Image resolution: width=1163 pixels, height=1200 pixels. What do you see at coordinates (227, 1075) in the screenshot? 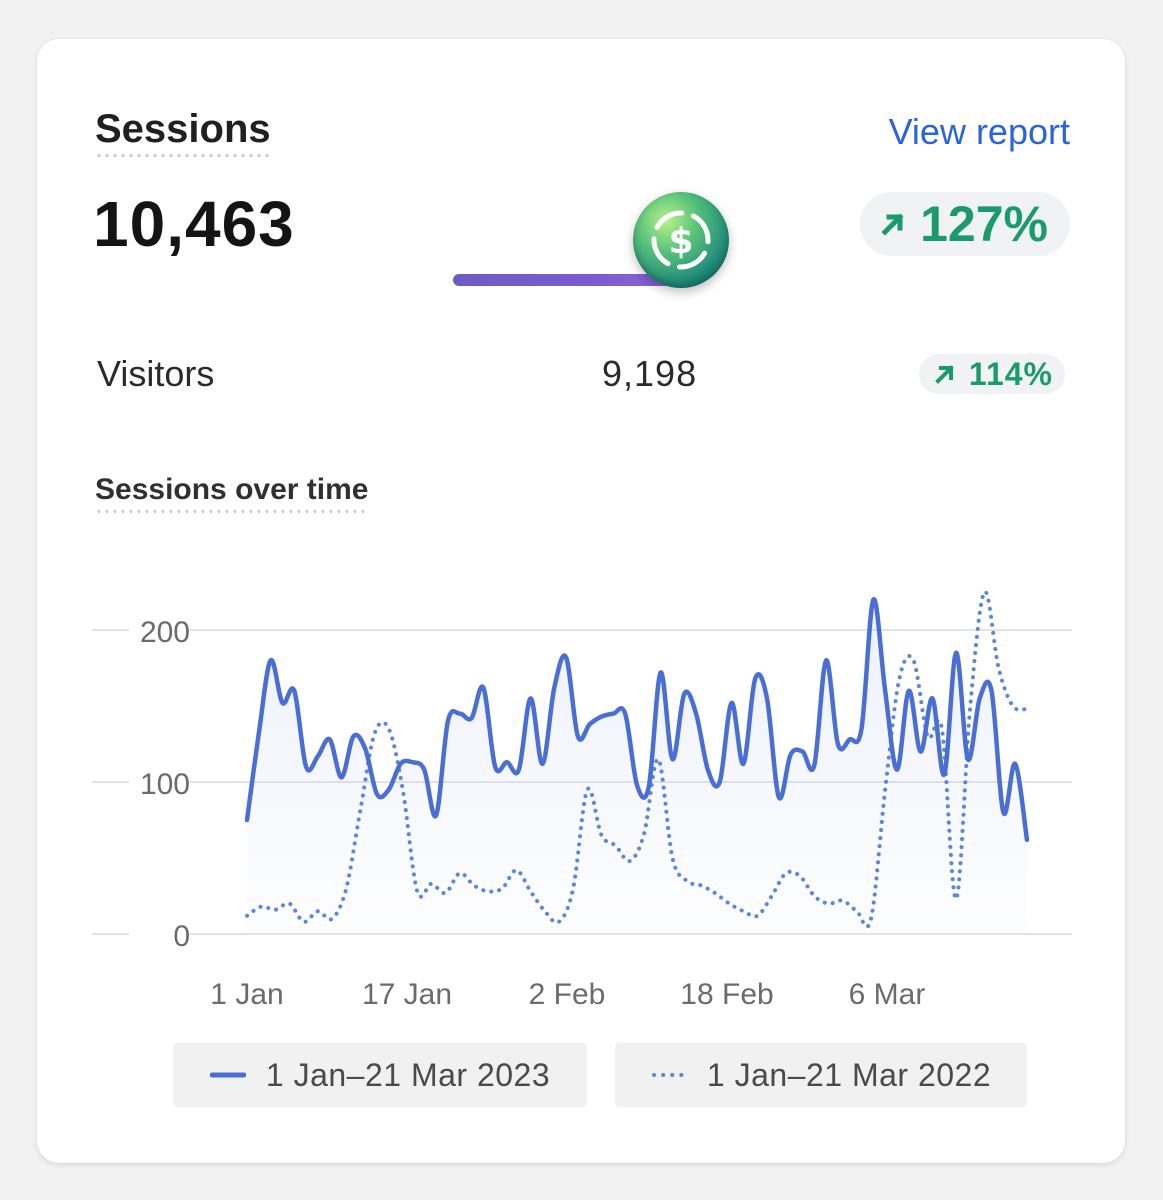
I see `legend-solid-swatch` at bounding box center [227, 1075].